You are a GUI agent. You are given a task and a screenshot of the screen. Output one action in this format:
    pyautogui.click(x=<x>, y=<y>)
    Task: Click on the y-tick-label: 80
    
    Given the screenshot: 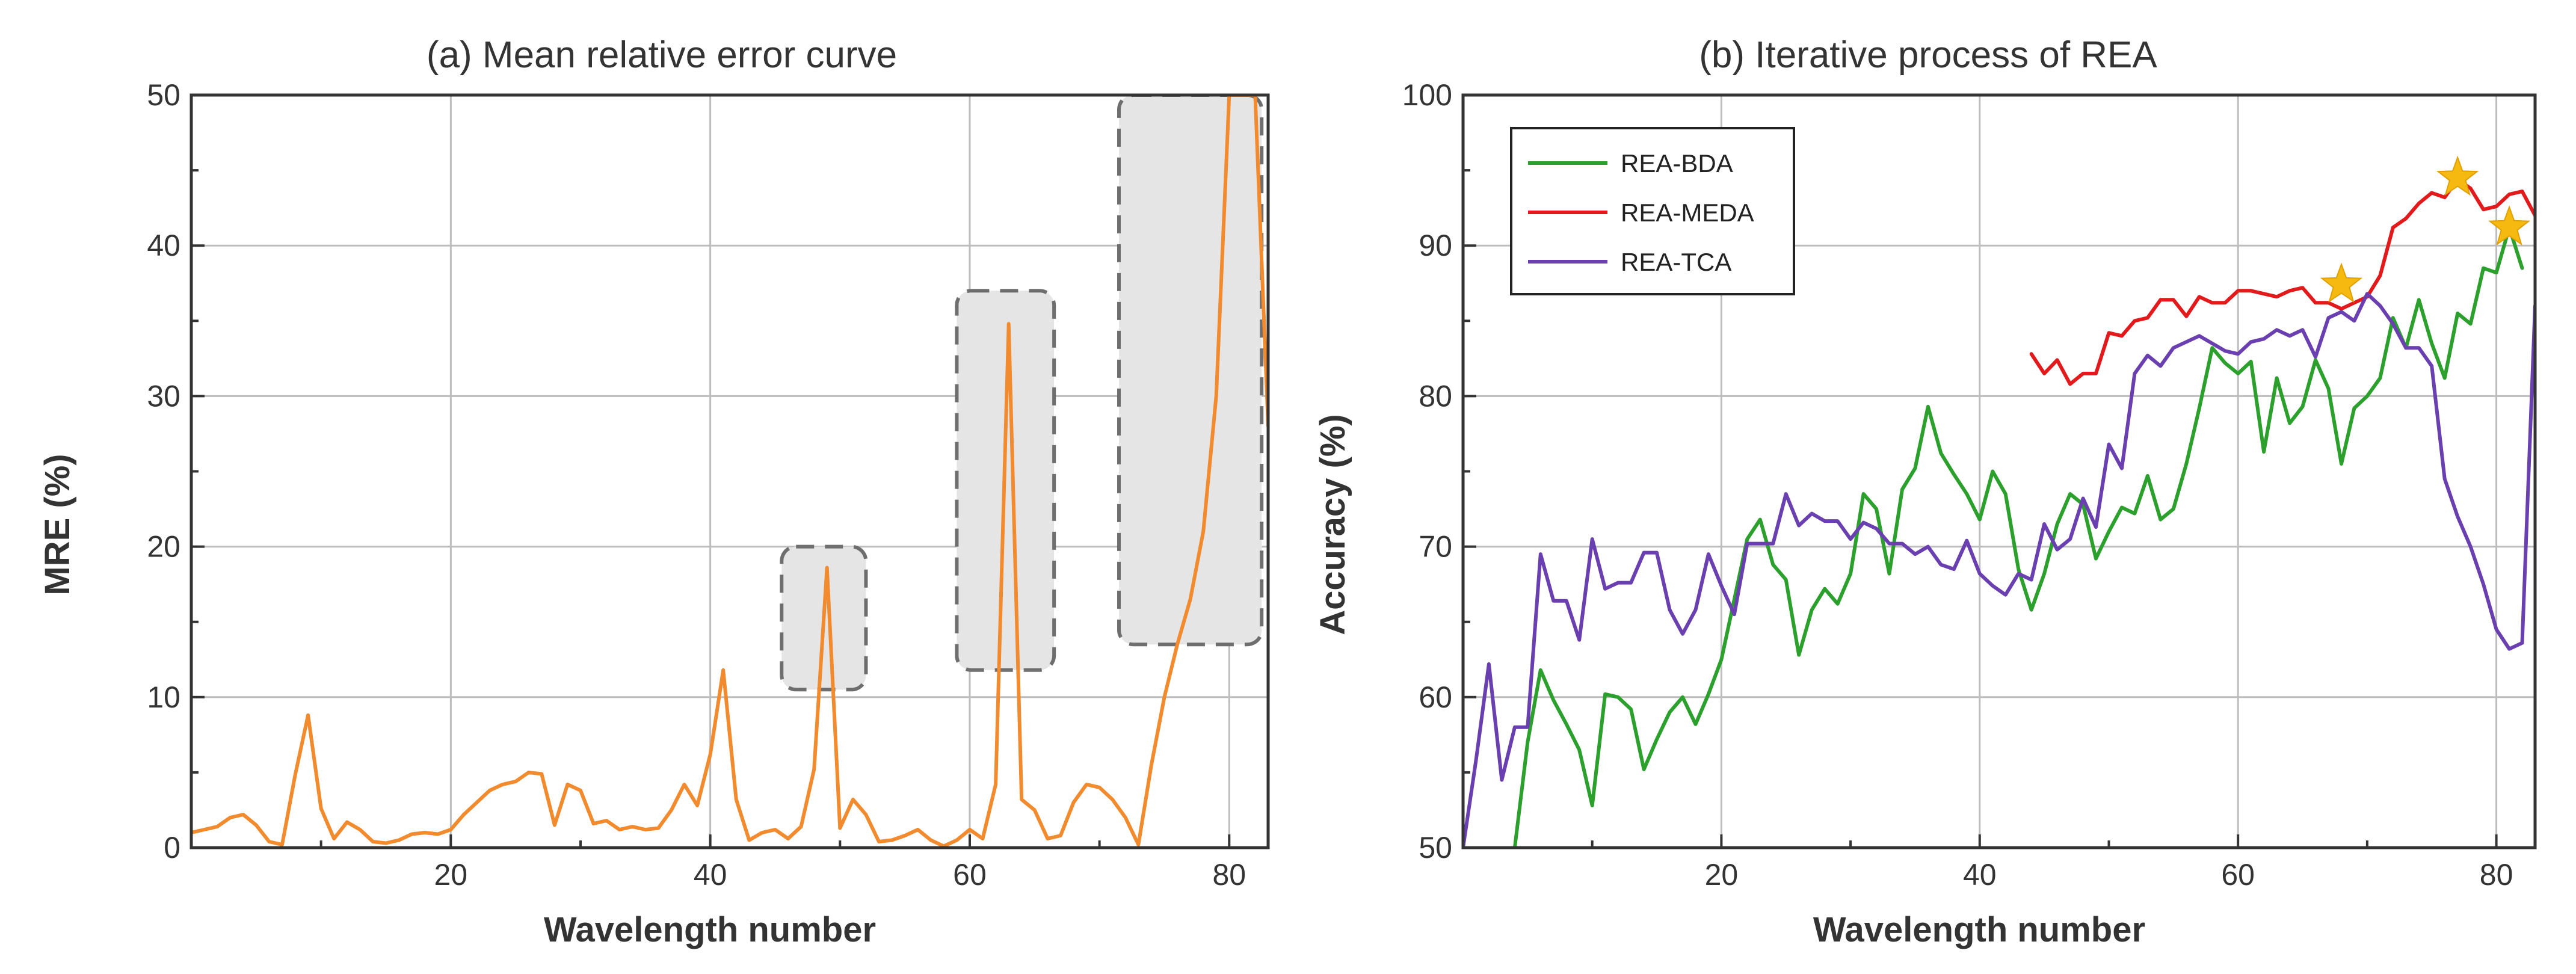 What is the action you would take?
    pyautogui.click(x=1435, y=396)
    